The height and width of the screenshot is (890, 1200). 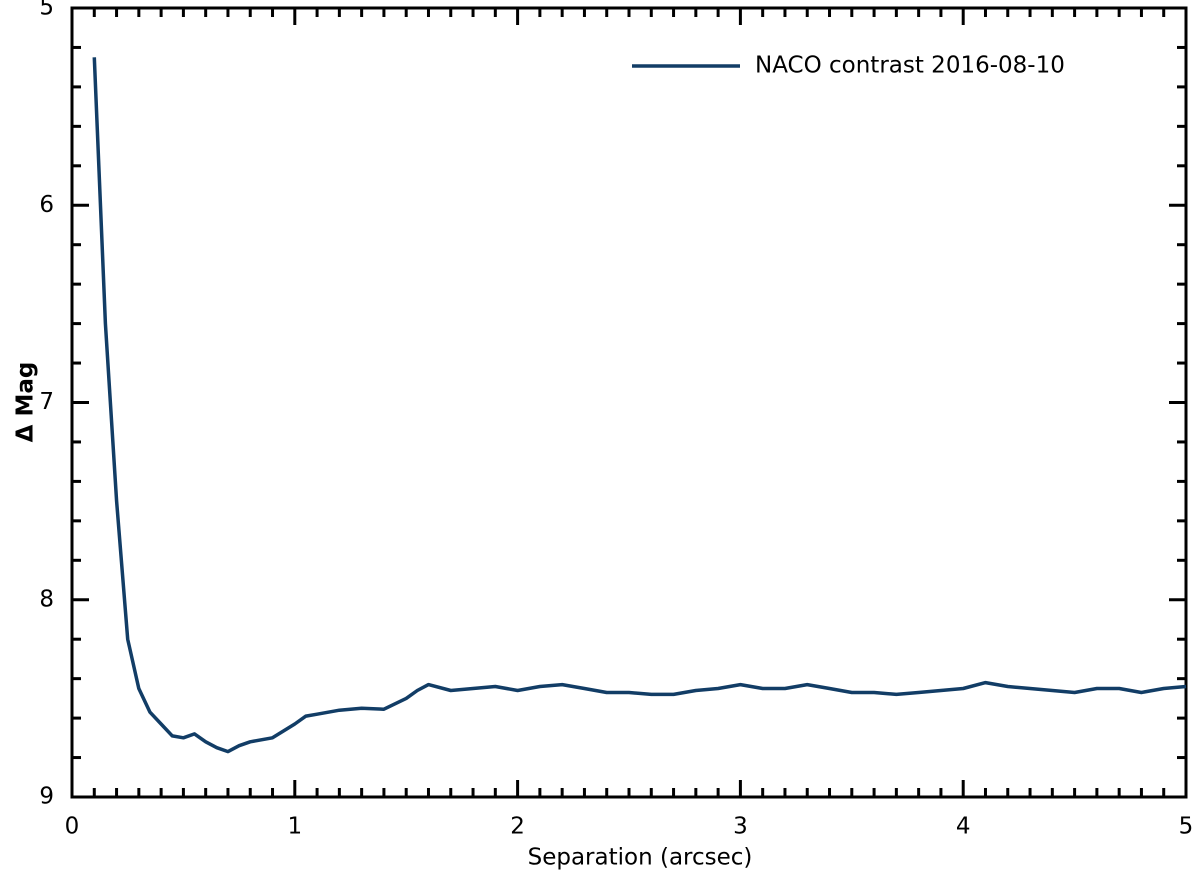 What do you see at coordinates (46, 205) in the screenshot?
I see `y-tick-label: 6` at bounding box center [46, 205].